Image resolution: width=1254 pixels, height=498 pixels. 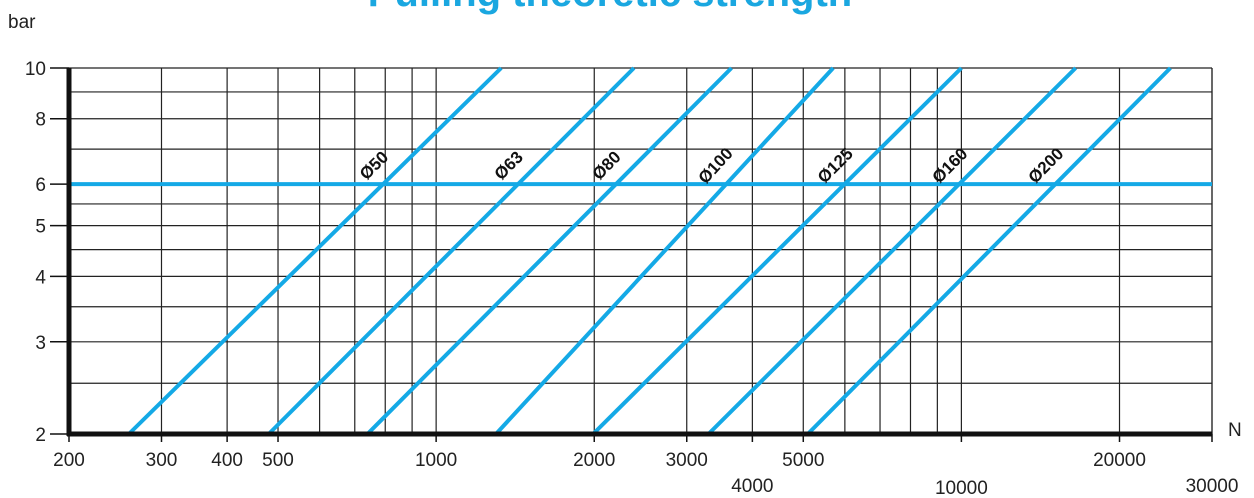 I want to click on x-tick-label-200: 200, so click(x=69, y=460).